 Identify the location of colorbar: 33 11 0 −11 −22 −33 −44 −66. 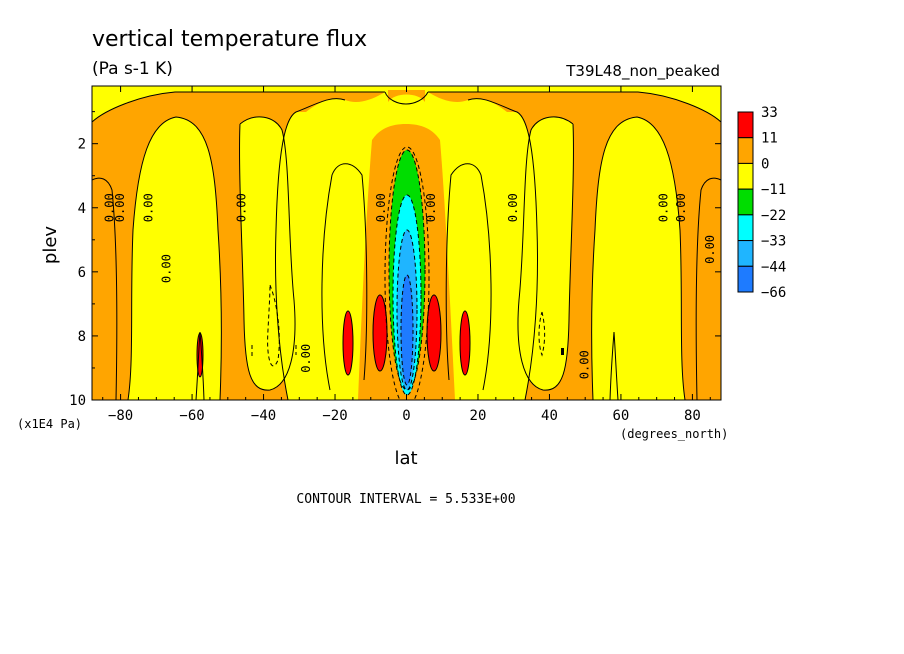
(761, 203).